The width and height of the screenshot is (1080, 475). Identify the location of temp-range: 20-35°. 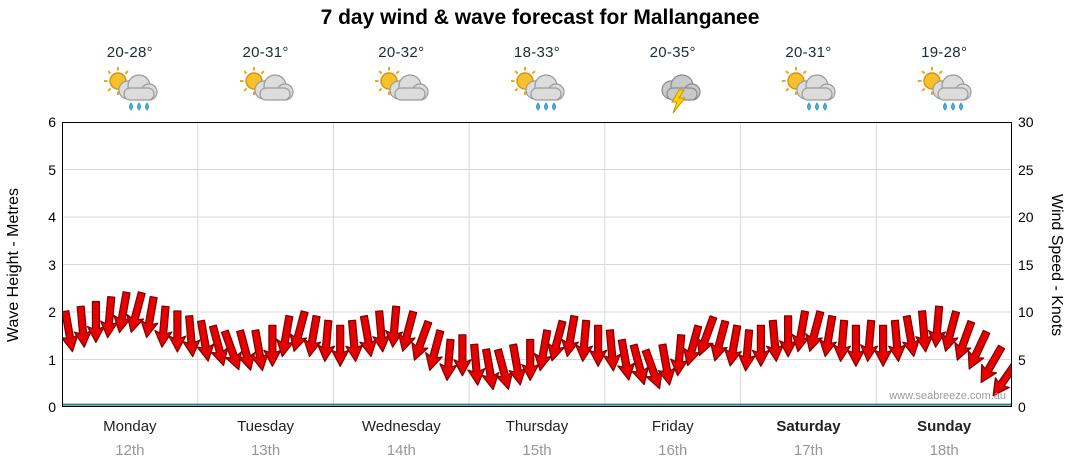
(672, 52).